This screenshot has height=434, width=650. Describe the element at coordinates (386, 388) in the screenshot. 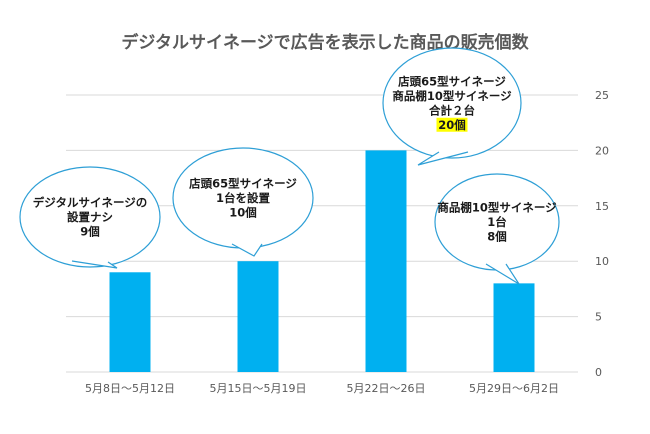

I see `x-tick-label: 5月22日～26日` at that location.